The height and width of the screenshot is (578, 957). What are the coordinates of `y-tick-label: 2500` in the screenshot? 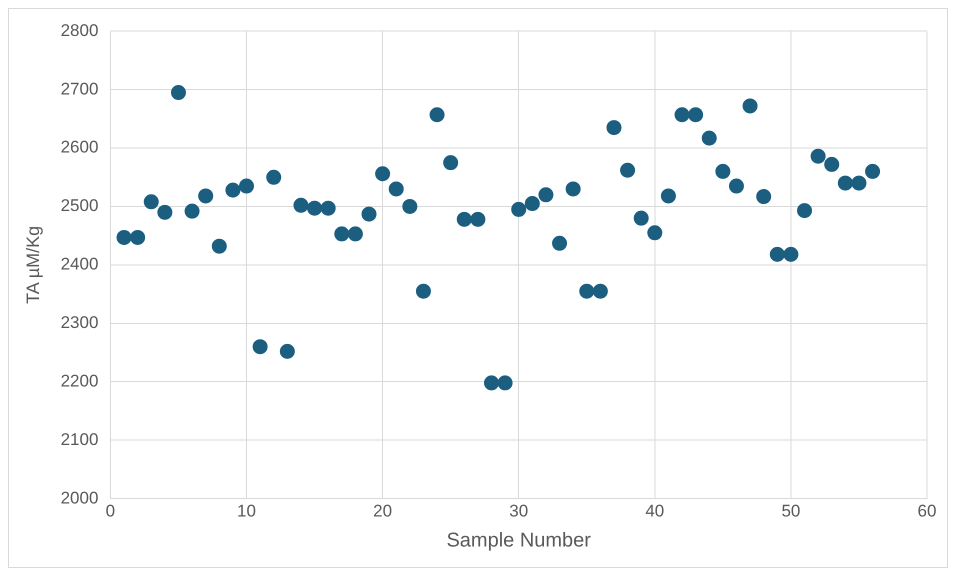 It's located at (79, 206).